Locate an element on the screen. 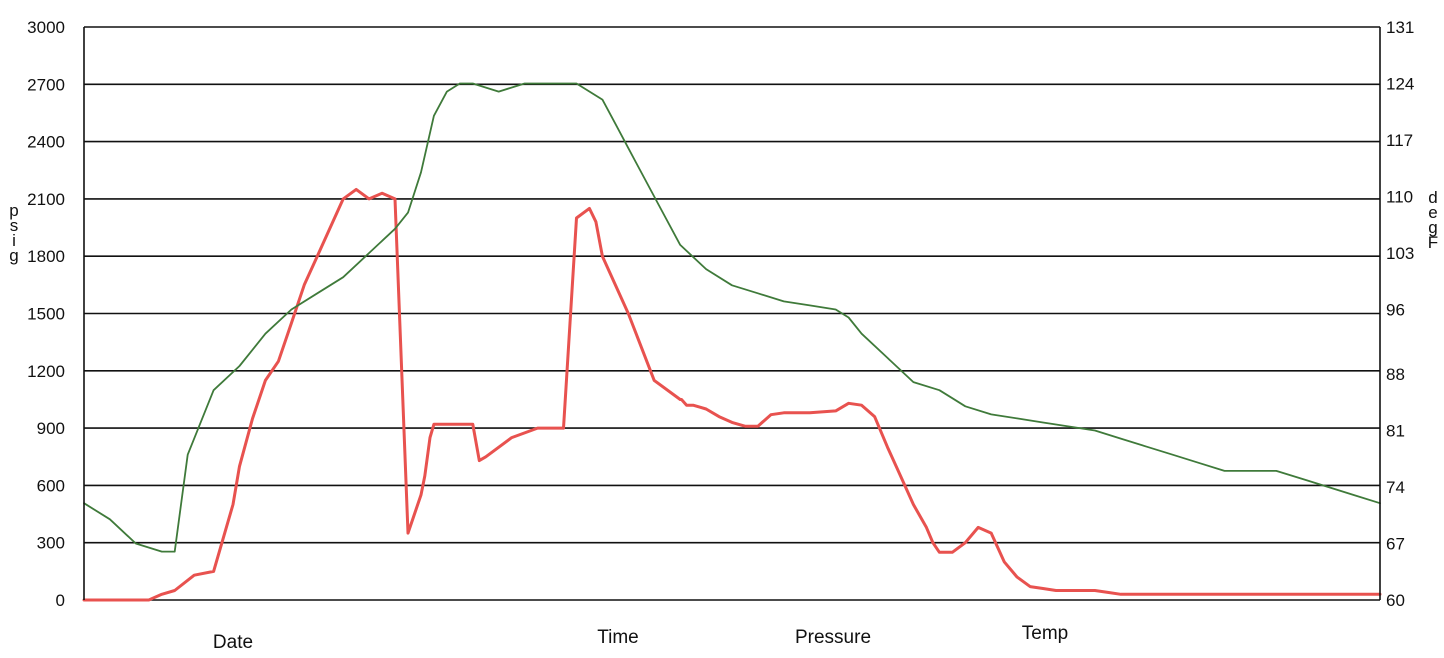 This screenshot has height=658, width=1444. left-axis-label-letter: i is located at coordinates (14, 240).